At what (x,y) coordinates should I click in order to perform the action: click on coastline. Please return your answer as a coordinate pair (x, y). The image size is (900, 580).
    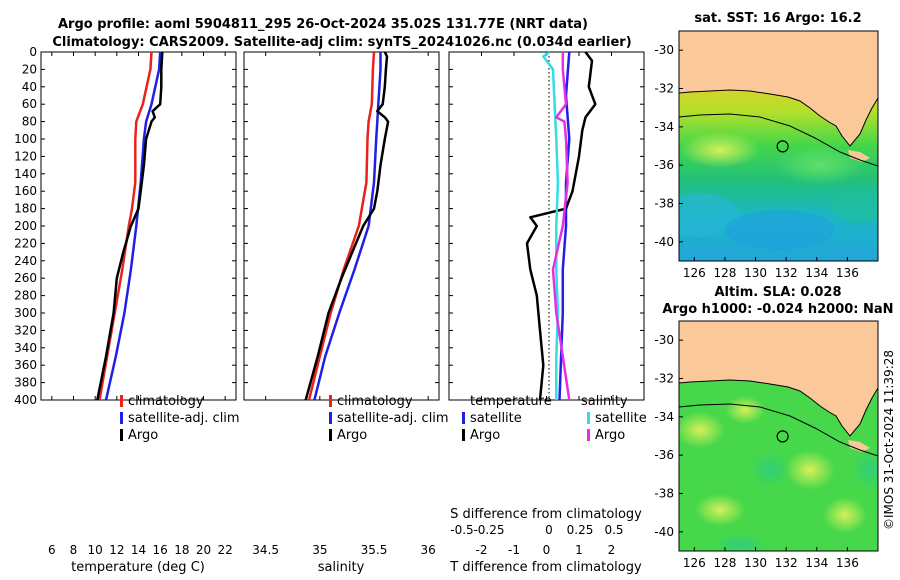
    Looking at the image, I should click on (778, 118).